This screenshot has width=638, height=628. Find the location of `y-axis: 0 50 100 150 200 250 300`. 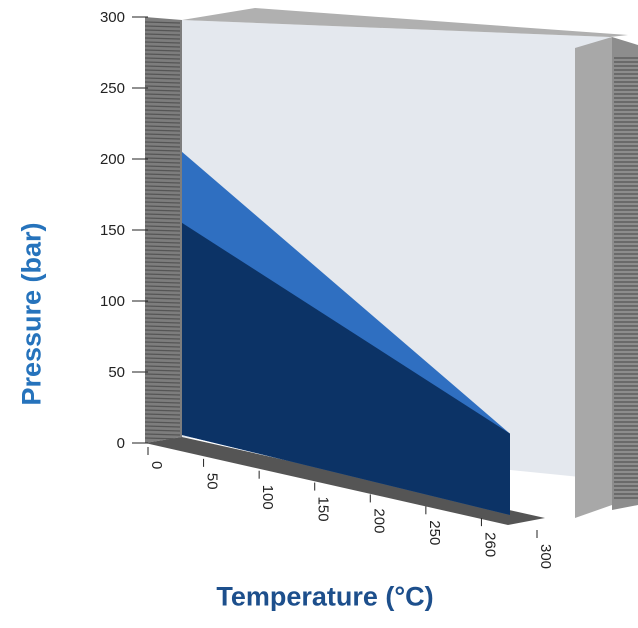

y-axis: 0 50 100 150 200 250 300 is located at coordinates (124, 230).